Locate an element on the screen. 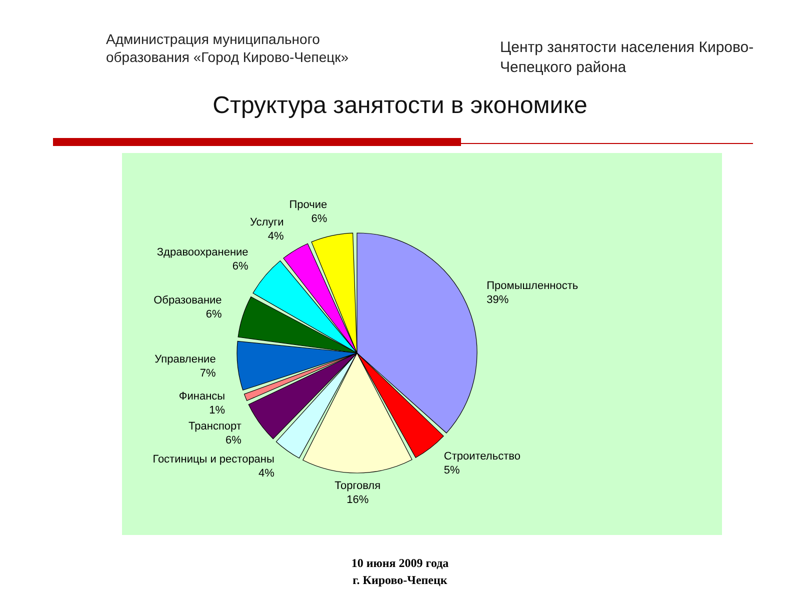  slice-label: Здравоохранение is located at coordinates (202, 252).